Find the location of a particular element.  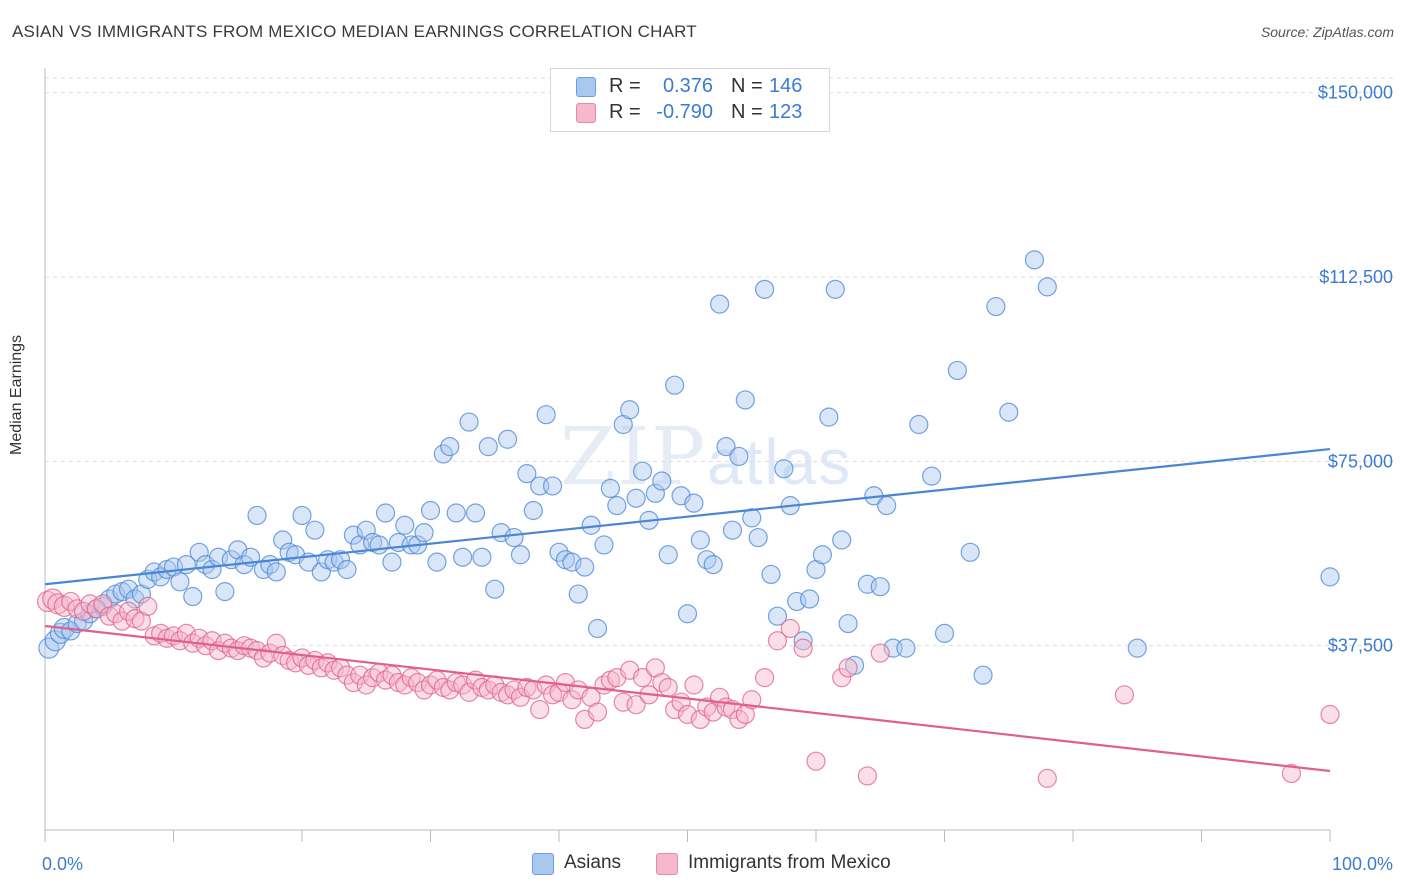

y-tick-label: $75,000 is located at coordinates (1360, 461).